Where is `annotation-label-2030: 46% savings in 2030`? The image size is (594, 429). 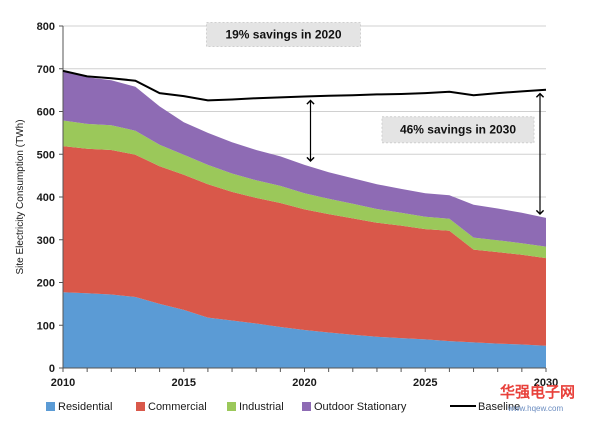
annotation-label-2030: 46% savings in 2030 is located at coordinates (458, 130).